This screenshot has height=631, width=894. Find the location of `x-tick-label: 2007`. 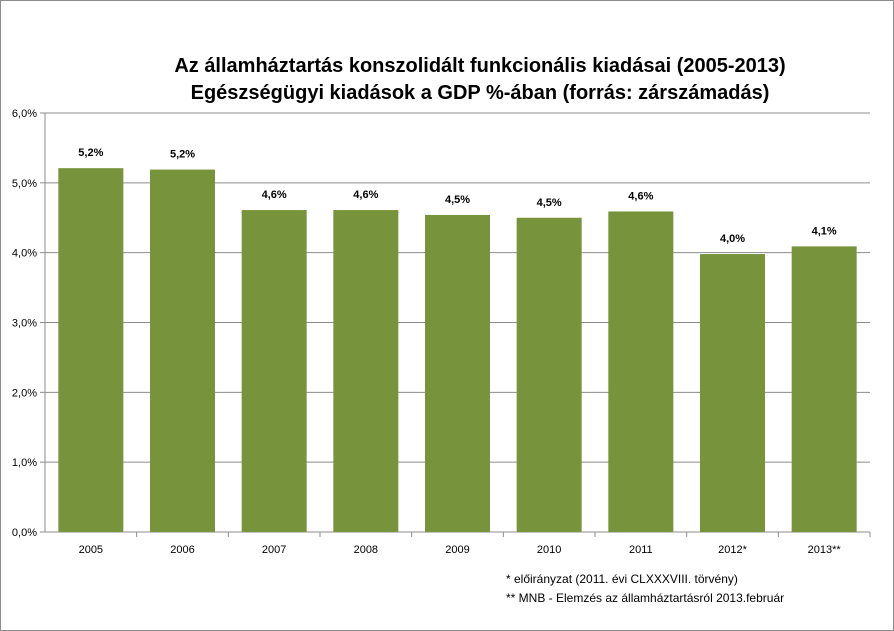

x-tick-label: 2007 is located at coordinates (274, 550).